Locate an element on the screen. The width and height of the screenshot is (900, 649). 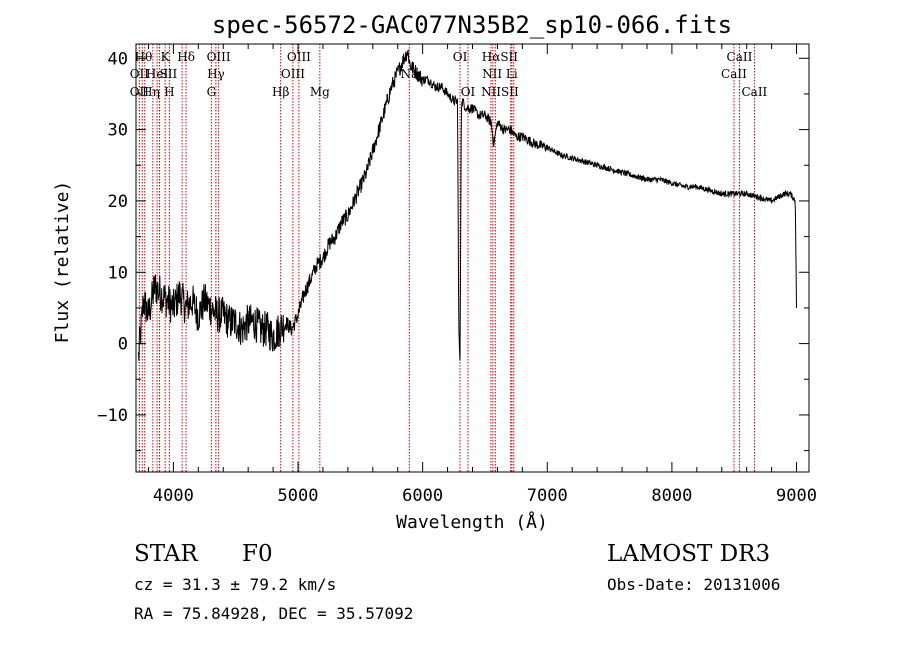
x-tick-label: 8000 is located at coordinates (671, 496).